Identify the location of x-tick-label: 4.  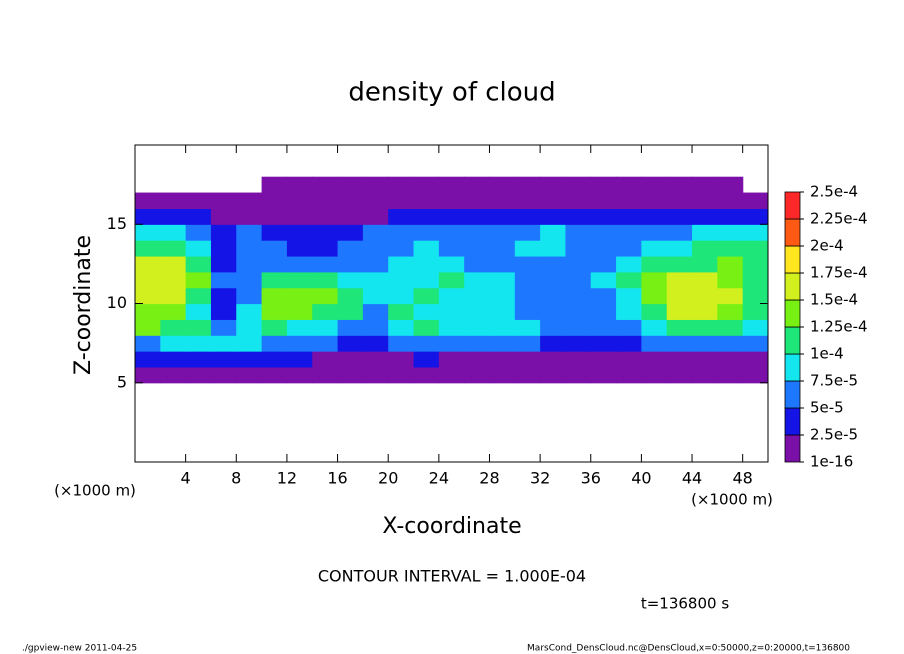
(186, 478).